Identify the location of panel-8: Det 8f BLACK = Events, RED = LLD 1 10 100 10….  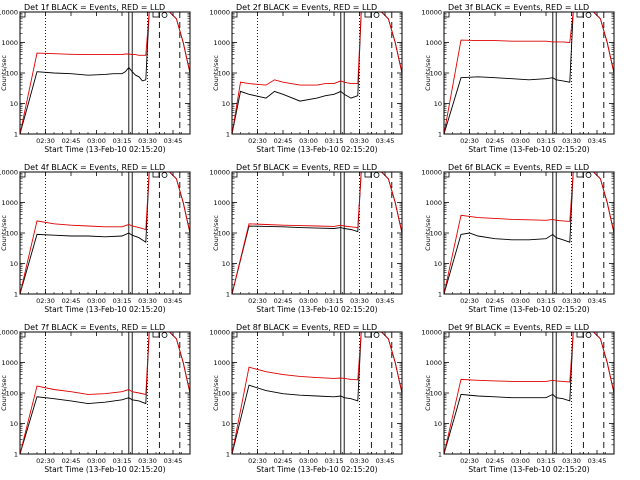
(306, 398).